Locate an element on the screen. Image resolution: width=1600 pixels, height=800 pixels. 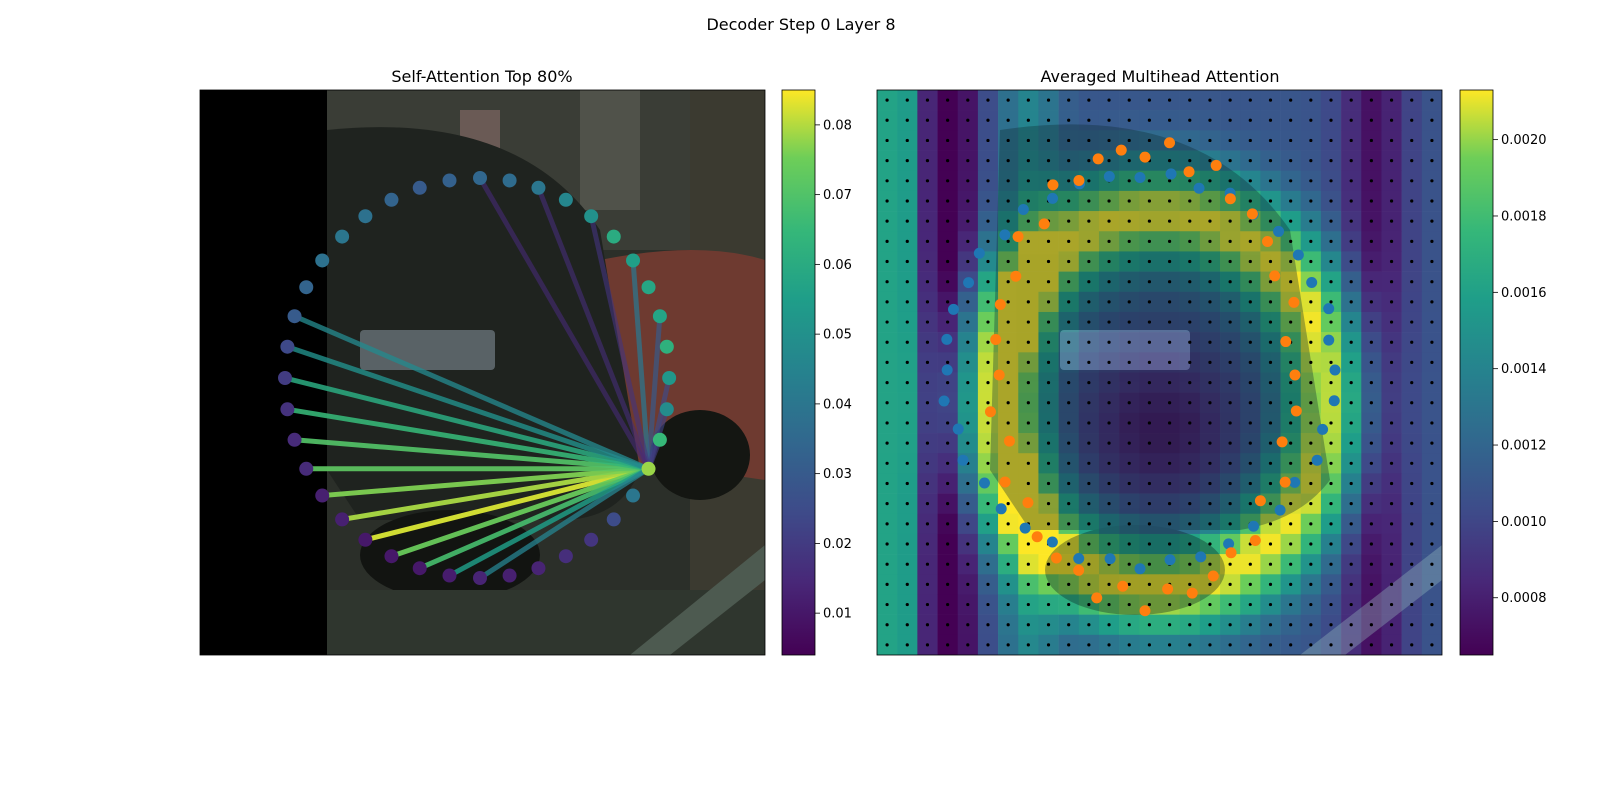
colorbar-tick-label: 0.05 is located at coordinates (837, 335).